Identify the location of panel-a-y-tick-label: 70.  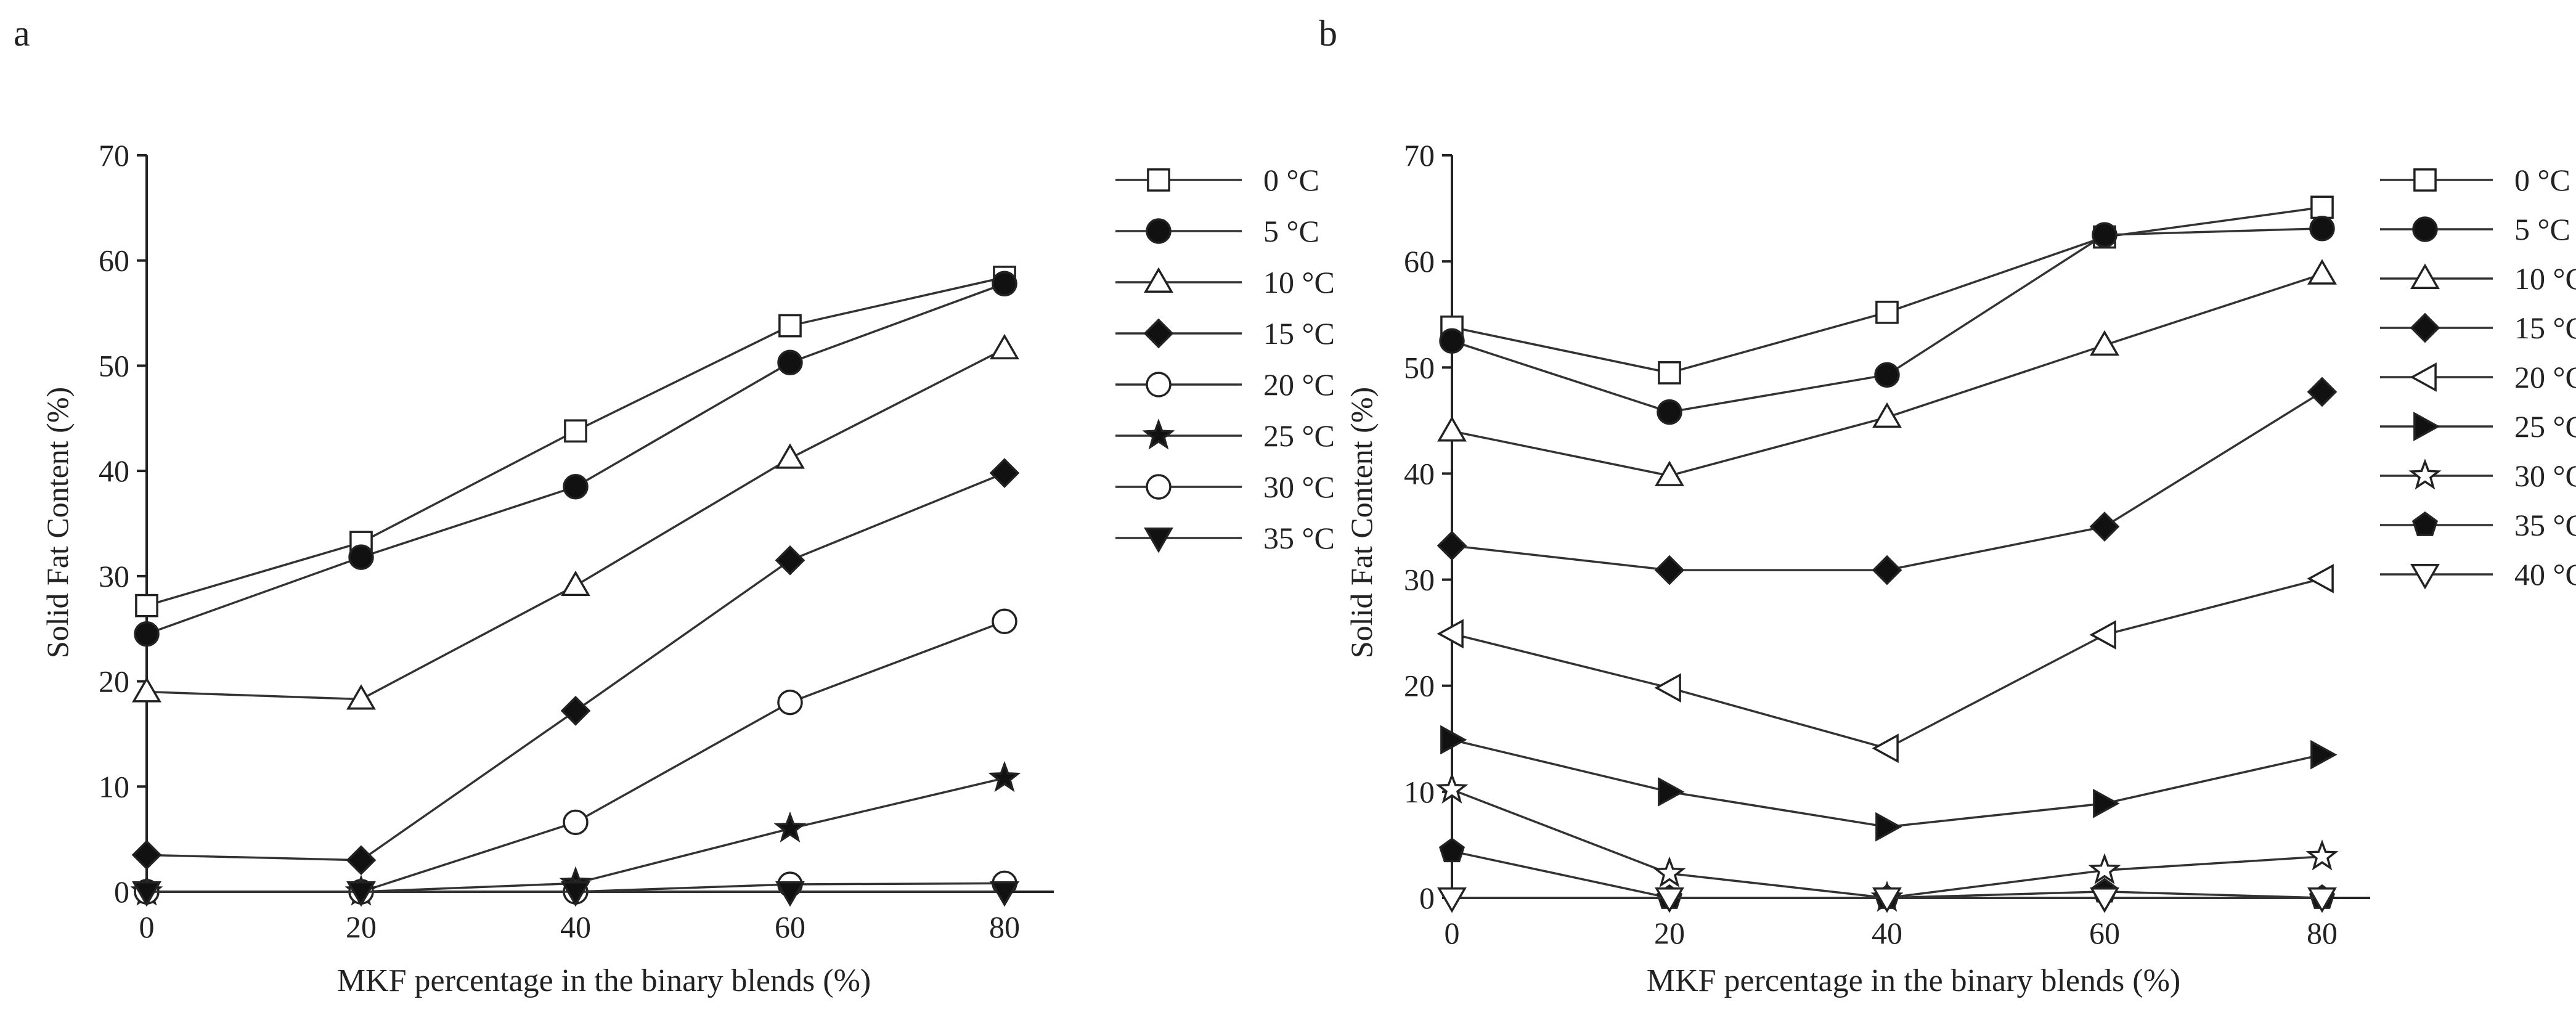
(114, 155).